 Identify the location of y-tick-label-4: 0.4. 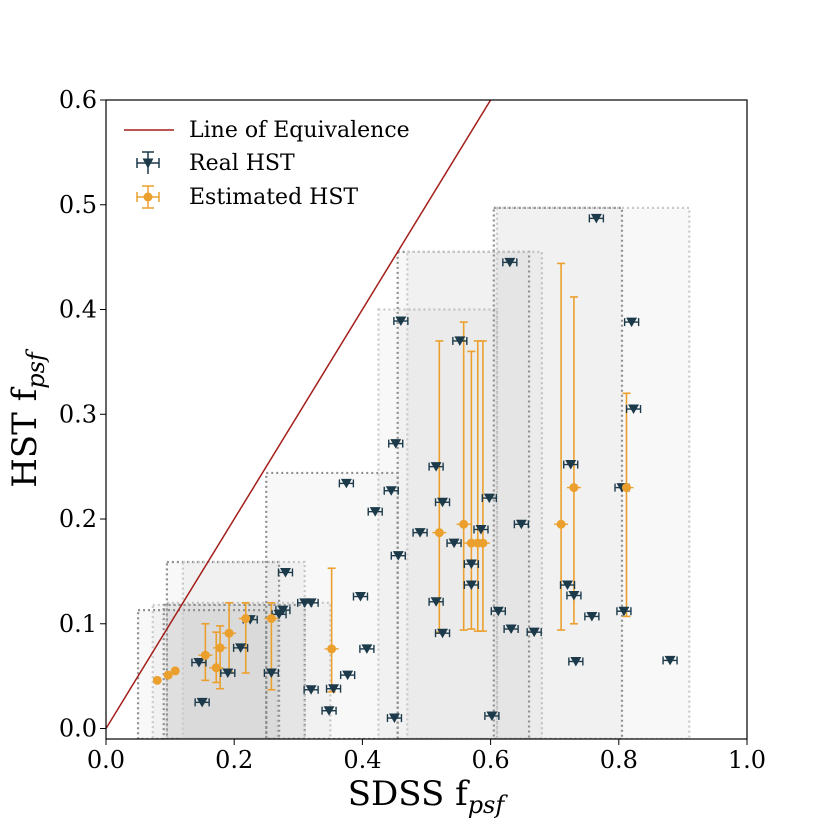
(78, 310).